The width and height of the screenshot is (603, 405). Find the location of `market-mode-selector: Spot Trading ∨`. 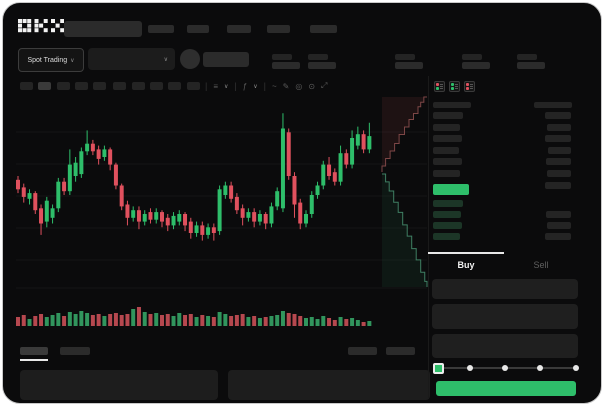

market-mode-selector: Spot Trading ∨ is located at coordinates (51, 60).